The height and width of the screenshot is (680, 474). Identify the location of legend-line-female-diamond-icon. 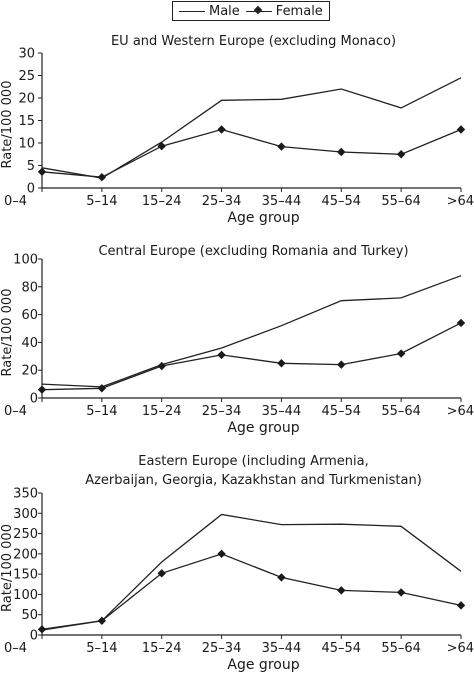
(258, 11).